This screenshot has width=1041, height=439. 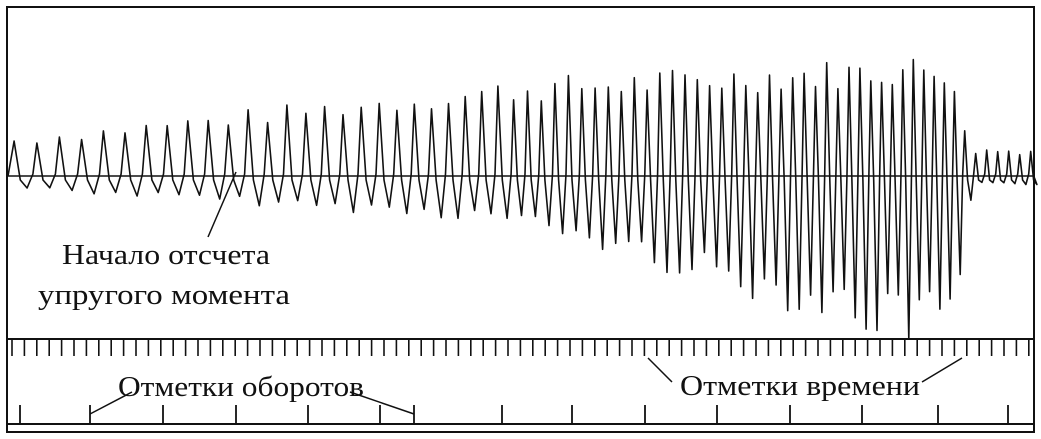 I want to click on revolution-marks-strip, so click(x=514, y=414).